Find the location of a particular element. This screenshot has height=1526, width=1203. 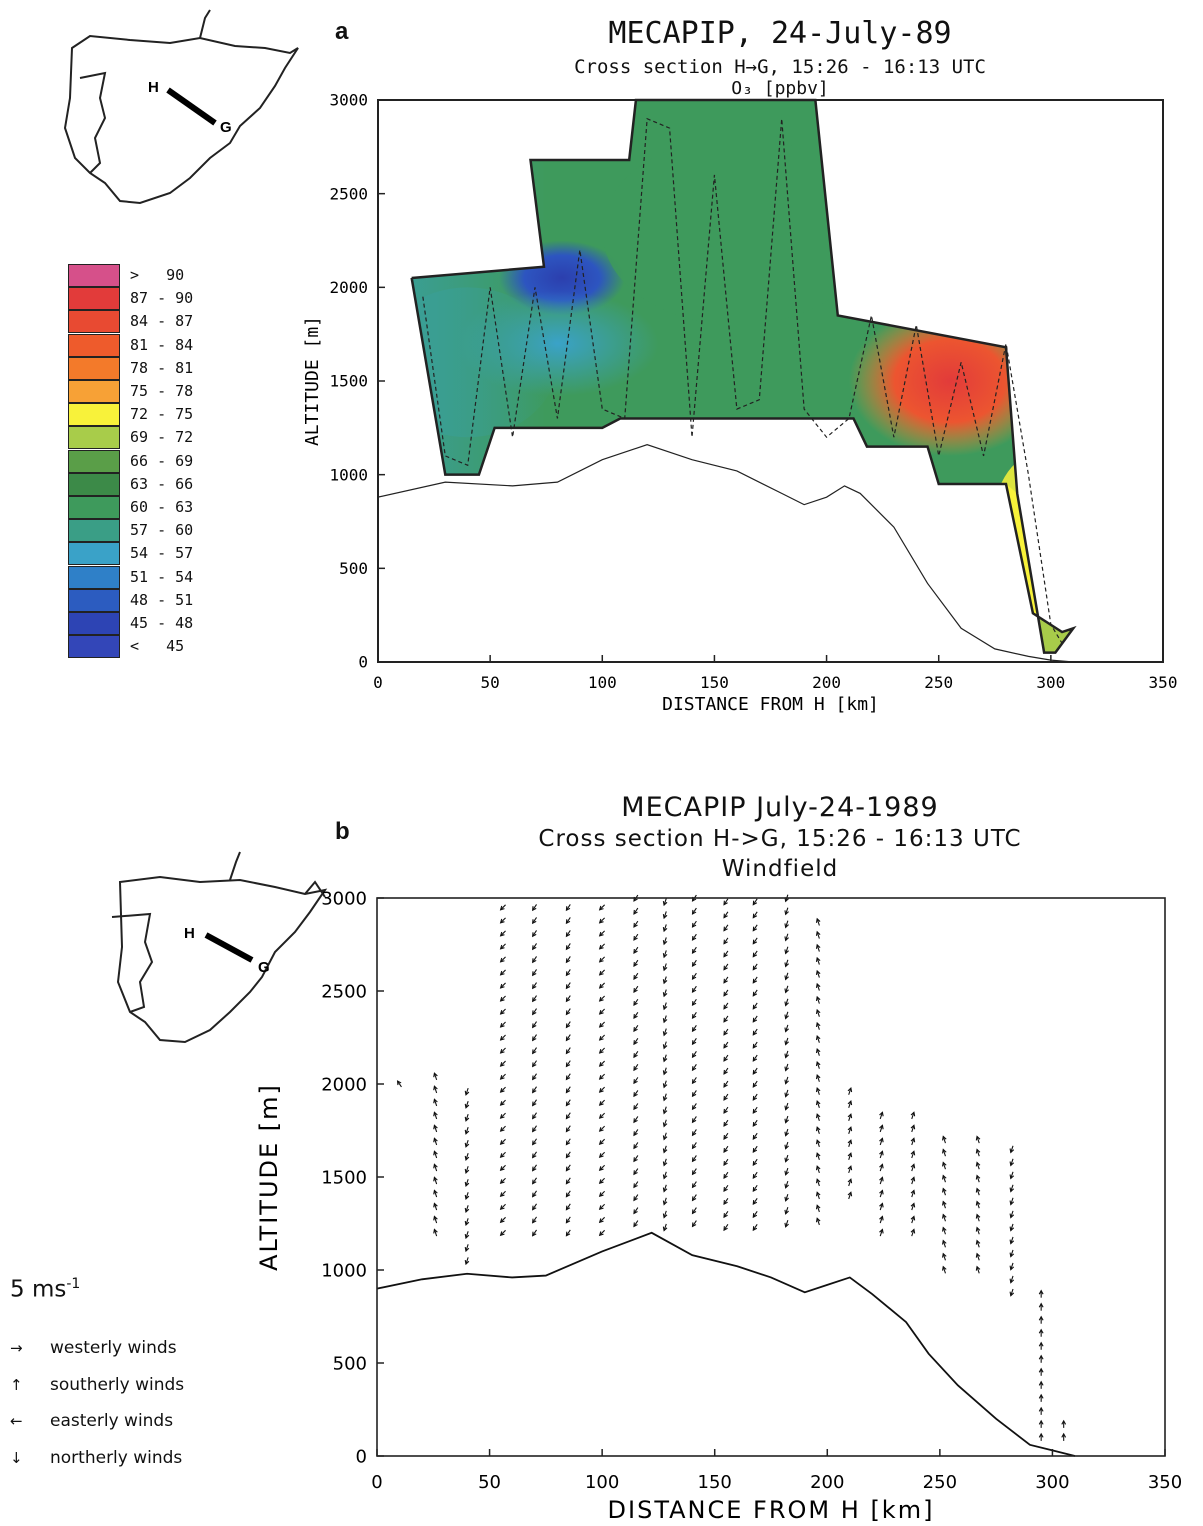

ozone-zone is located at coordinates (737, 231).